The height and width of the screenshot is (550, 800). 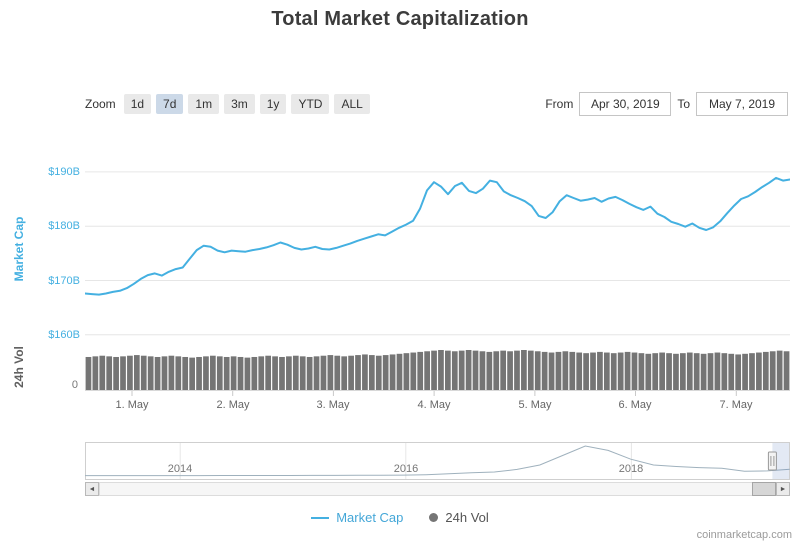 What do you see at coordinates (764, 489) in the screenshot?
I see `scrollbar-thumb` at bounding box center [764, 489].